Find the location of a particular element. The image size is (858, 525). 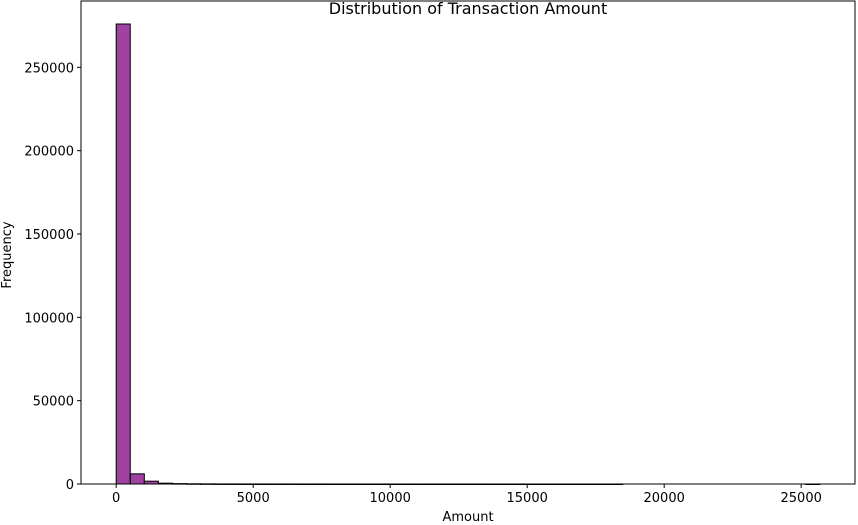

y-tick-label: 0 is located at coordinates (70, 485).